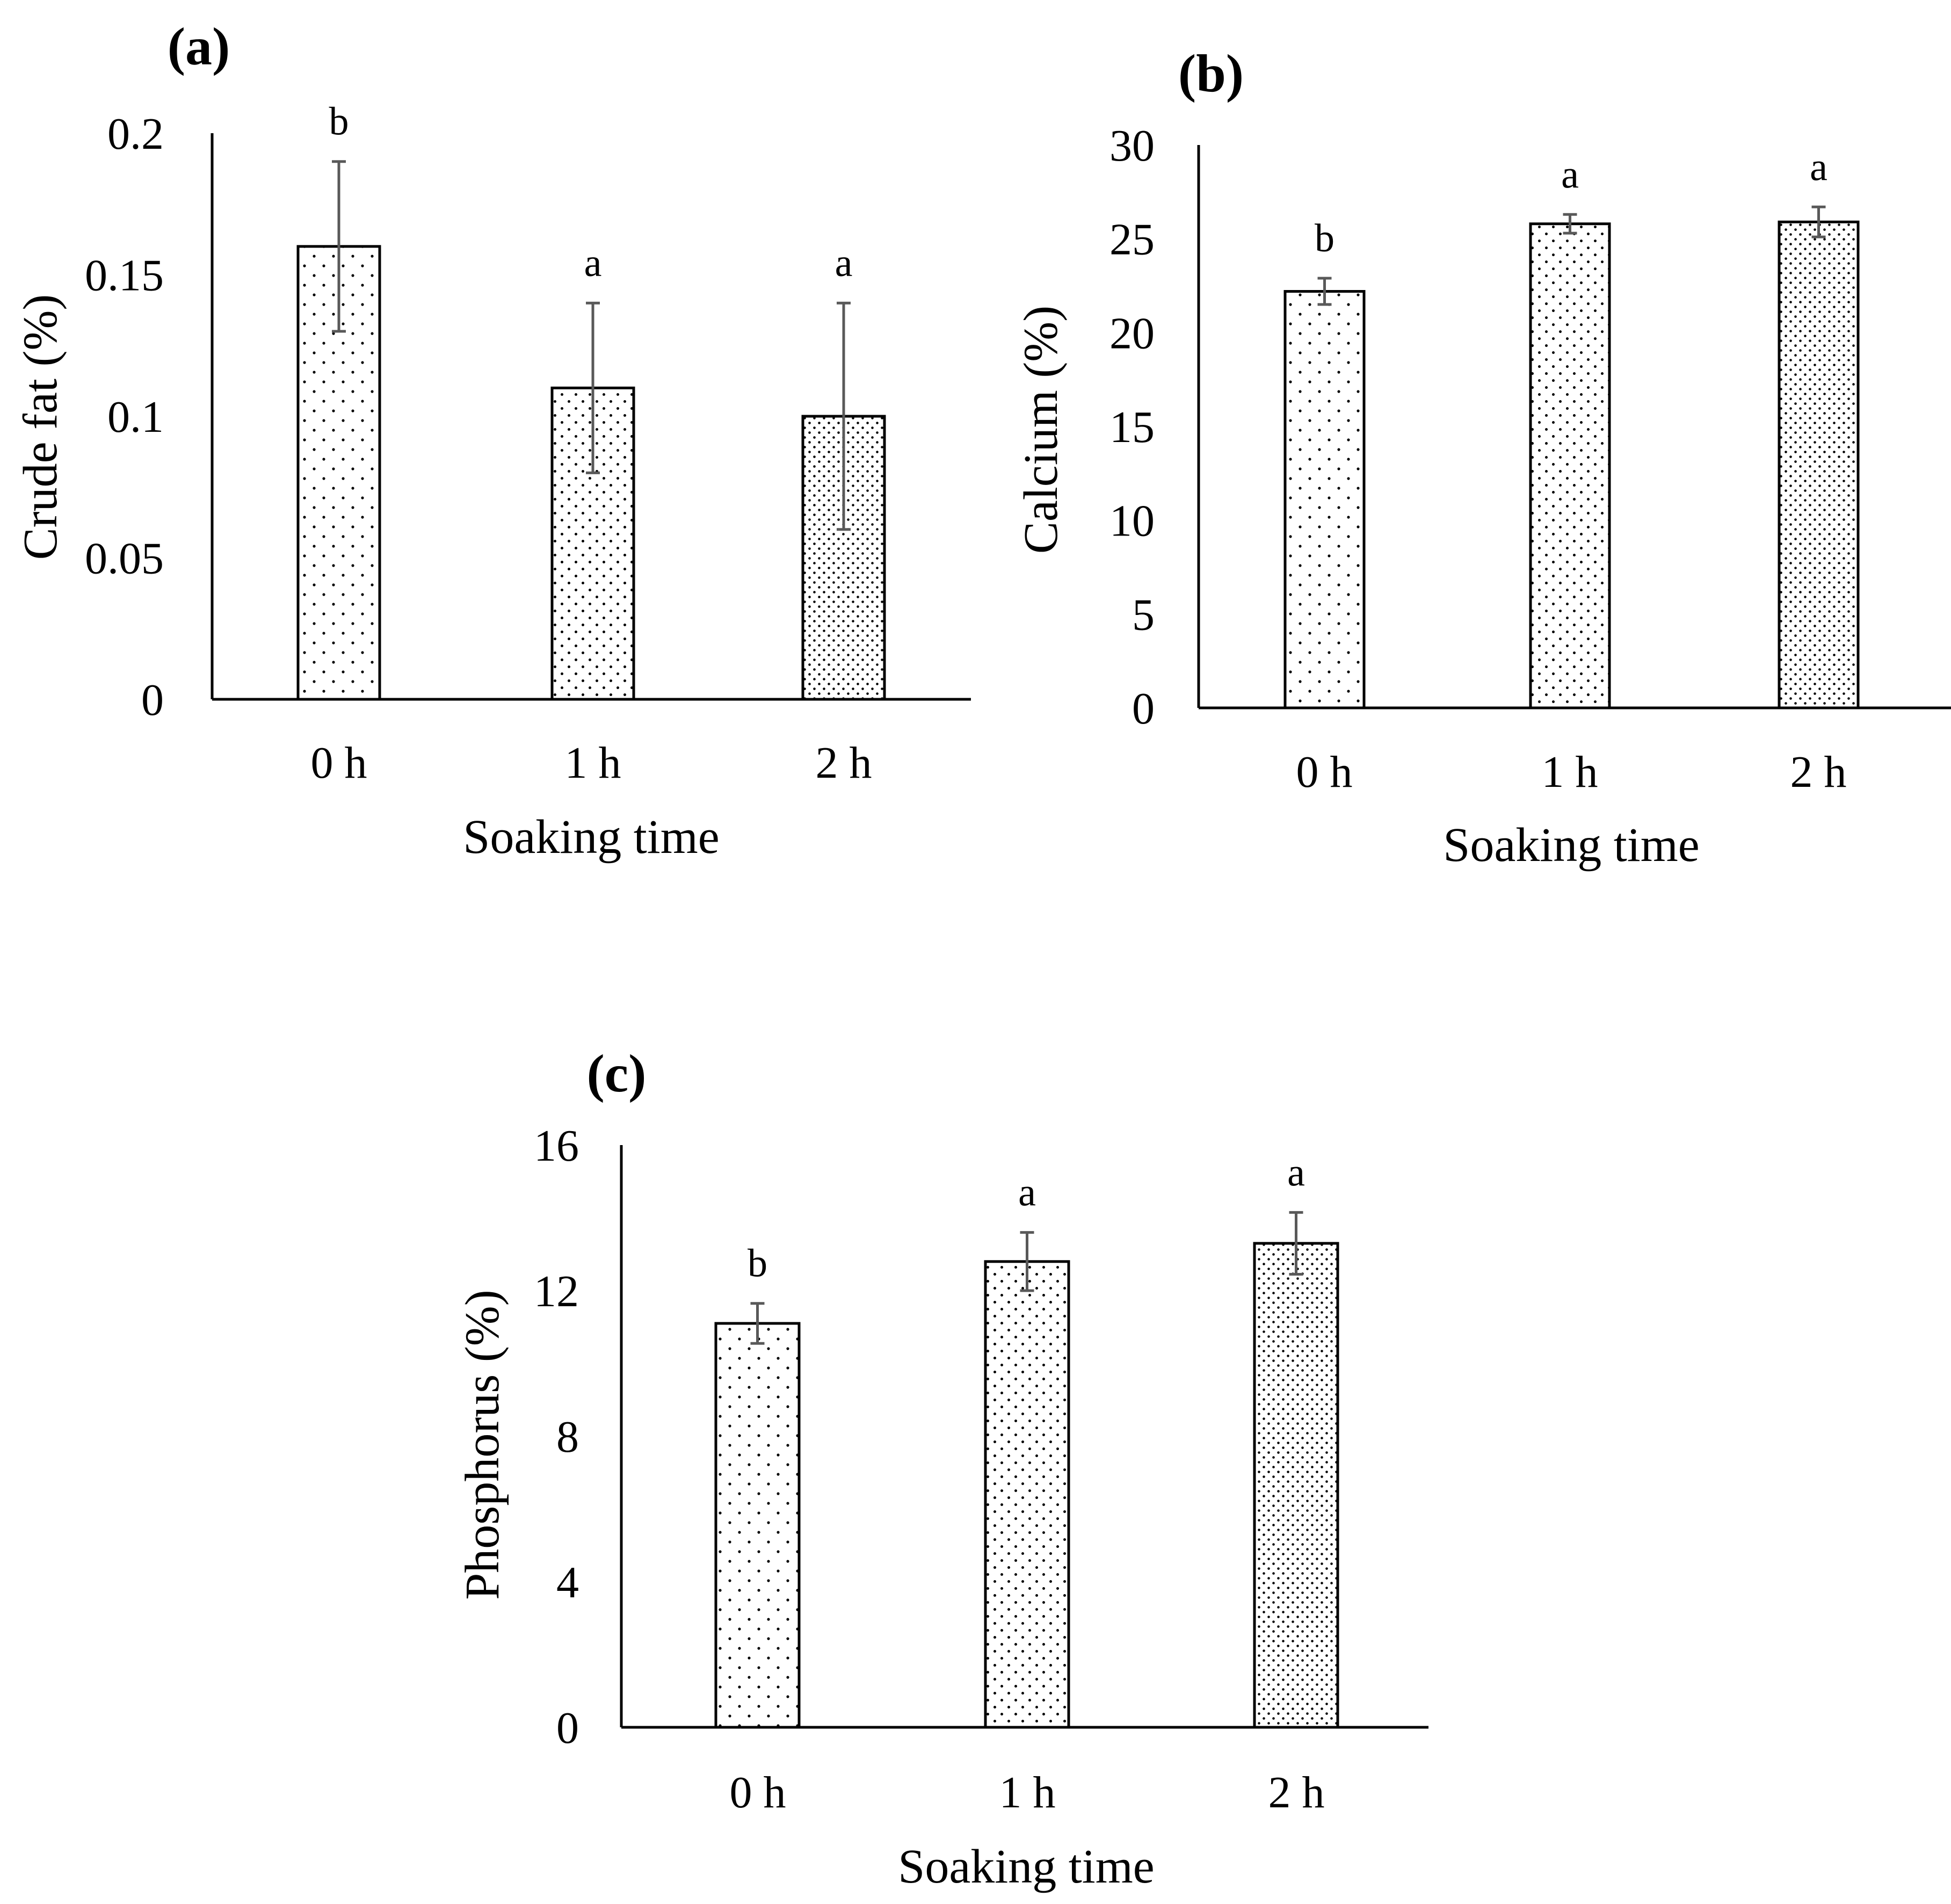 The height and width of the screenshot is (1904, 1951). I want to click on panel-a-ytick-label: 0, so click(152, 700).